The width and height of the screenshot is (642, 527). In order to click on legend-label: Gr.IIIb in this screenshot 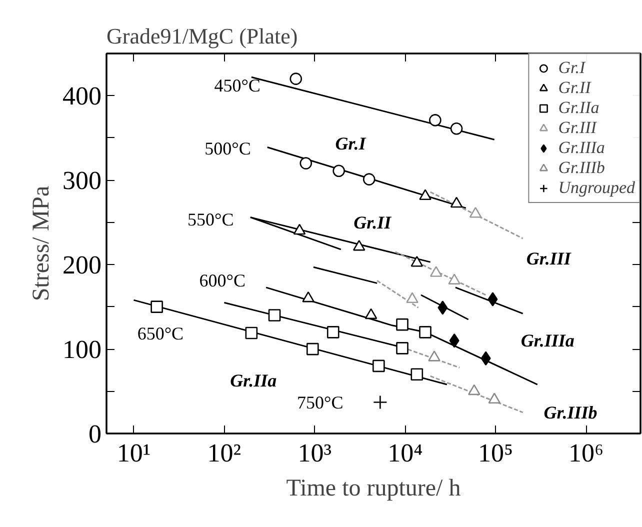, I will do `click(581, 168)`.